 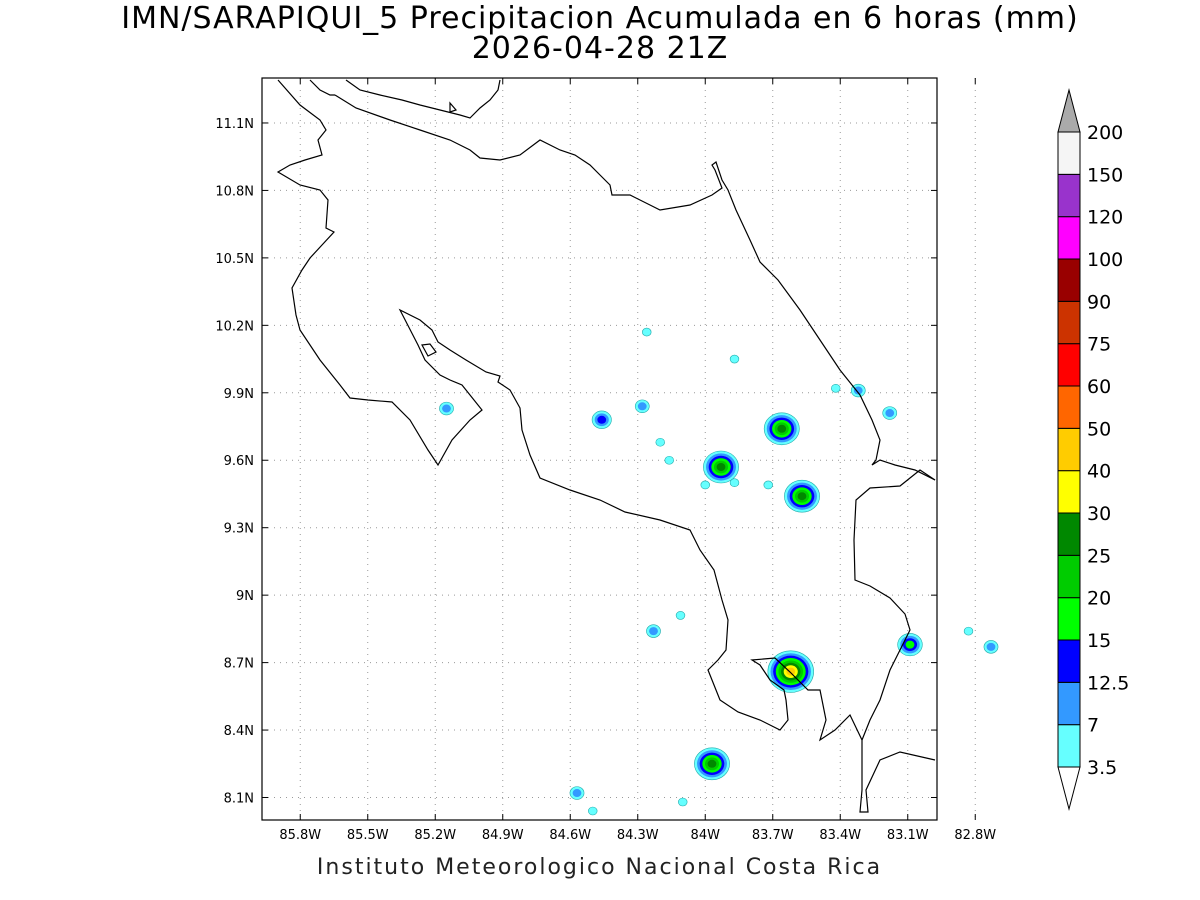 I want to click on y-tick-label: 11.1N, so click(x=234, y=124).